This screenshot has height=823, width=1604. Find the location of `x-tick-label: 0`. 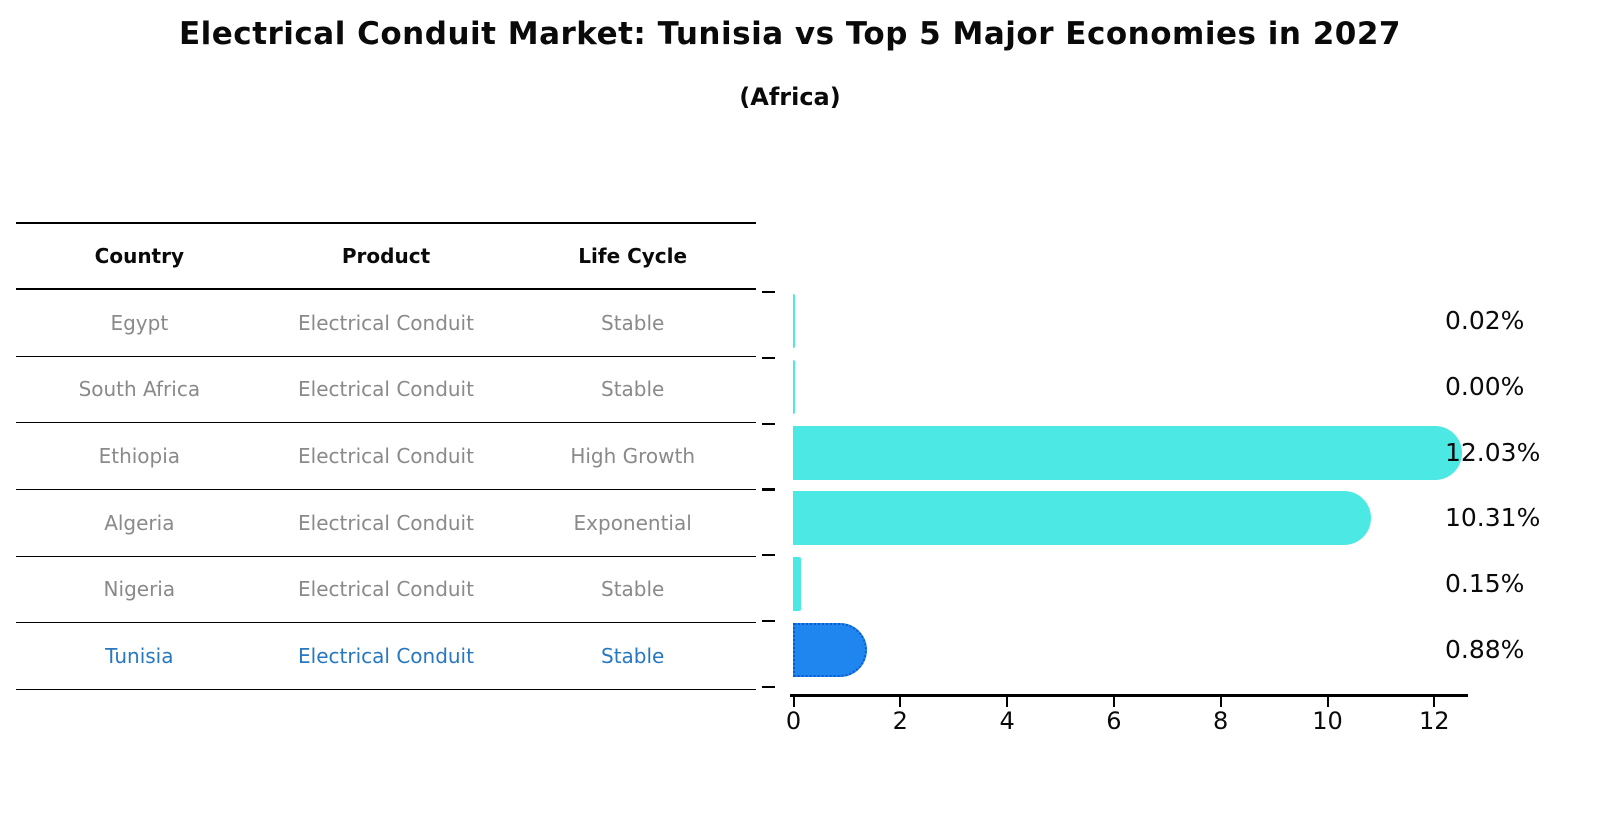

x-tick-label: 0 is located at coordinates (793, 721).